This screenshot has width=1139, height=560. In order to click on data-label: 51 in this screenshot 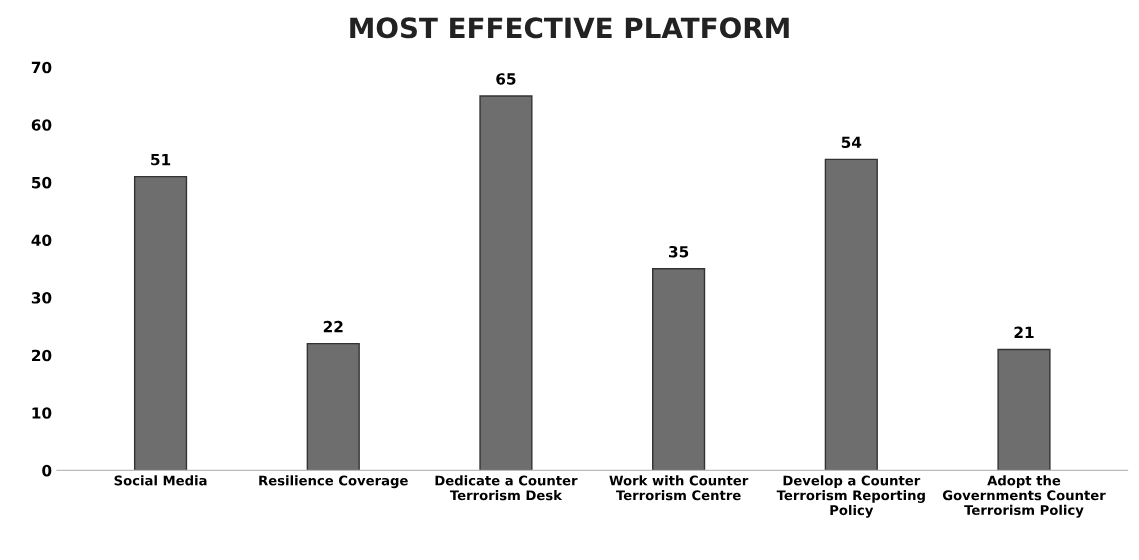, I will do `click(161, 159)`.